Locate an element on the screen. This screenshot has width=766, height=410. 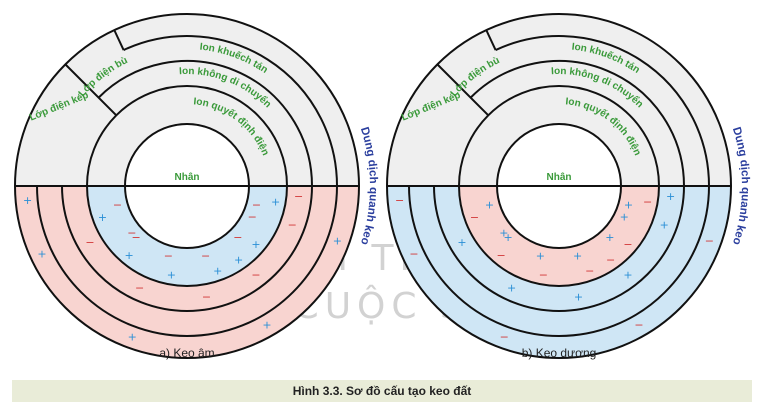
sub-caption: b) Keo dương is located at coordinates (559, 353).